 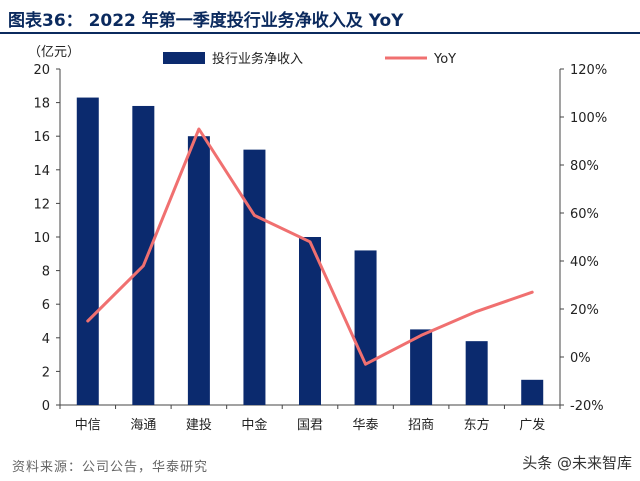 What do you see at coordinates (41, 70) in the screenshot?
I see `y-left-tick-label: 20` at bounding box center [41, 70].